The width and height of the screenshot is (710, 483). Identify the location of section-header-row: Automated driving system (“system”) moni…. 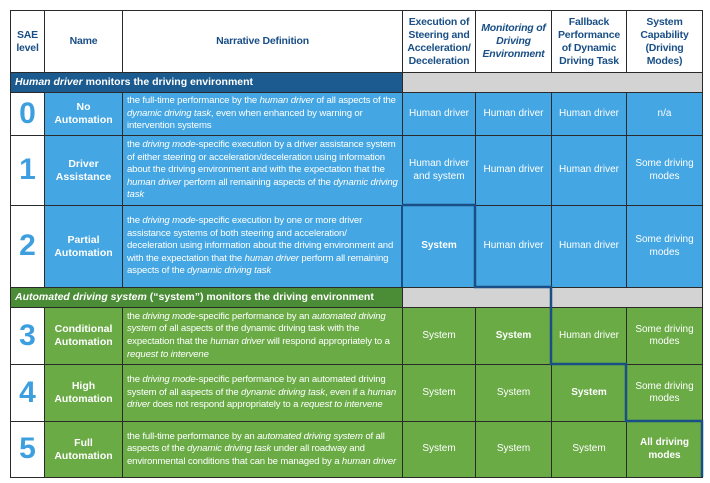
(356, 297).